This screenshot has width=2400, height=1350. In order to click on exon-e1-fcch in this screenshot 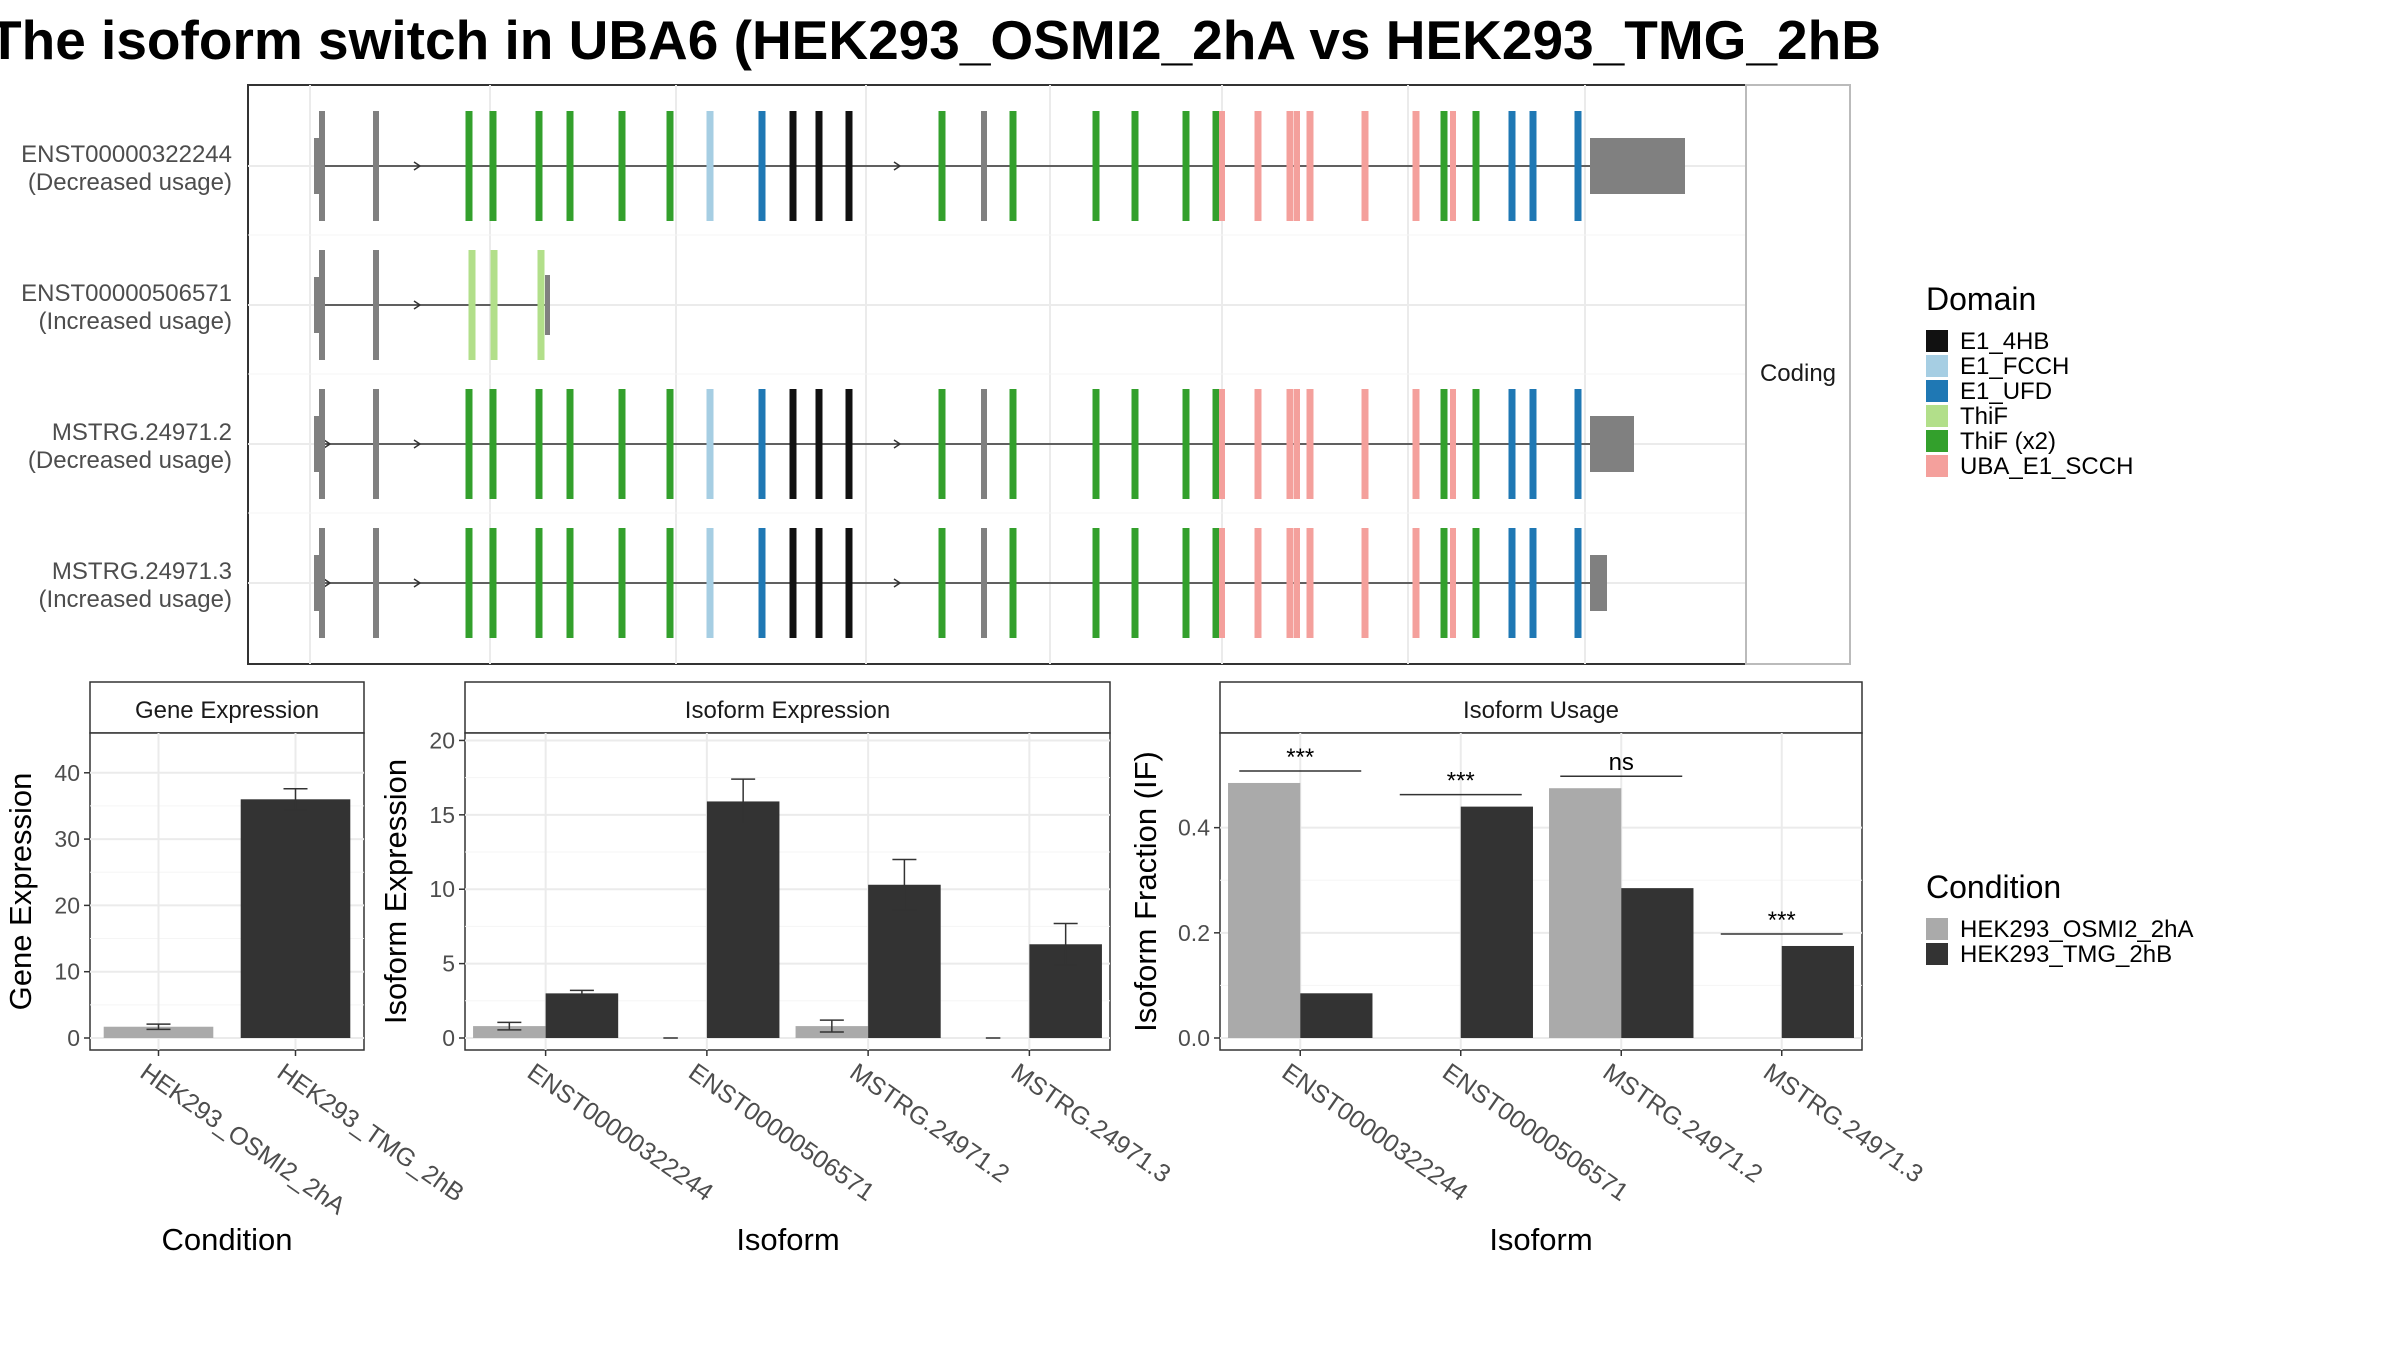, I will do `click(710, 444)`.